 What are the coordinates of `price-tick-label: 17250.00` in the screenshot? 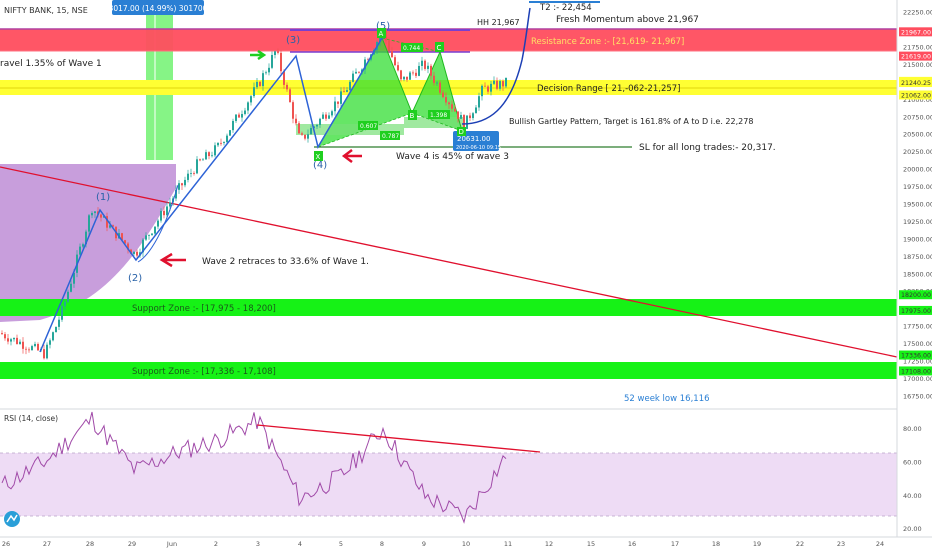 It's located at (917, 362).